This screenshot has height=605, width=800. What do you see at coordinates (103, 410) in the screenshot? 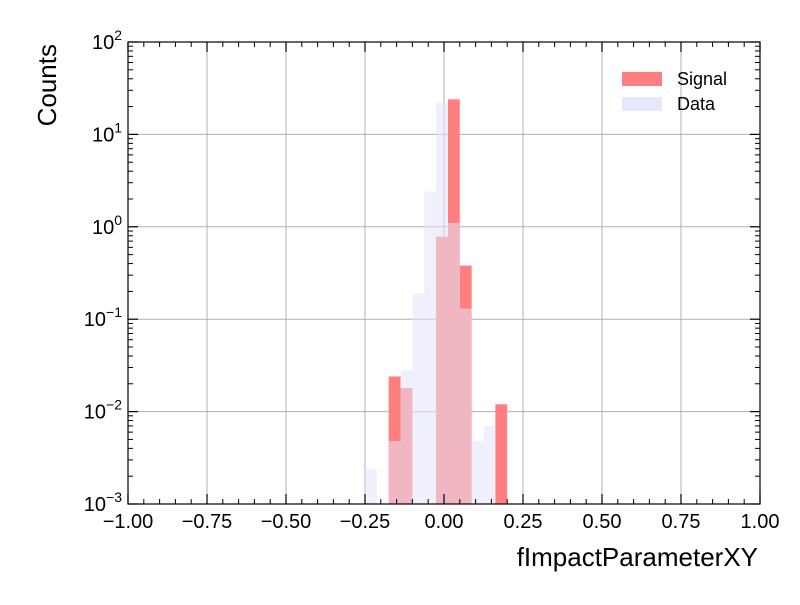
I see `y-tick-label: 10⁻²` at bounding box center [103, 410].